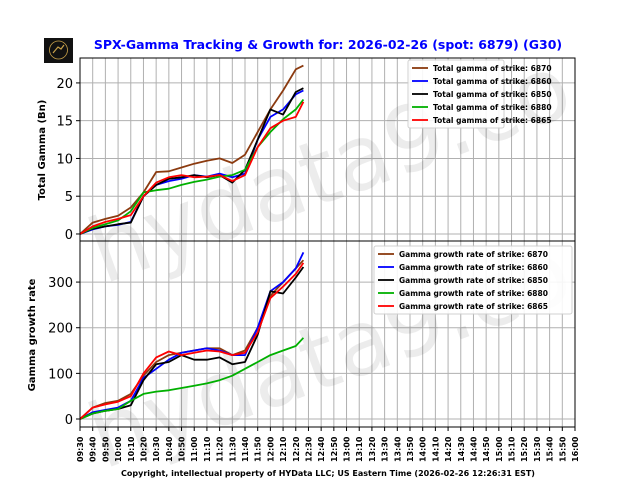 This screenshot has height=480, width=640. Describe the element at coordinates (499, 449) in the screenshot. I see `x-tick-label: 15:00` at that location.